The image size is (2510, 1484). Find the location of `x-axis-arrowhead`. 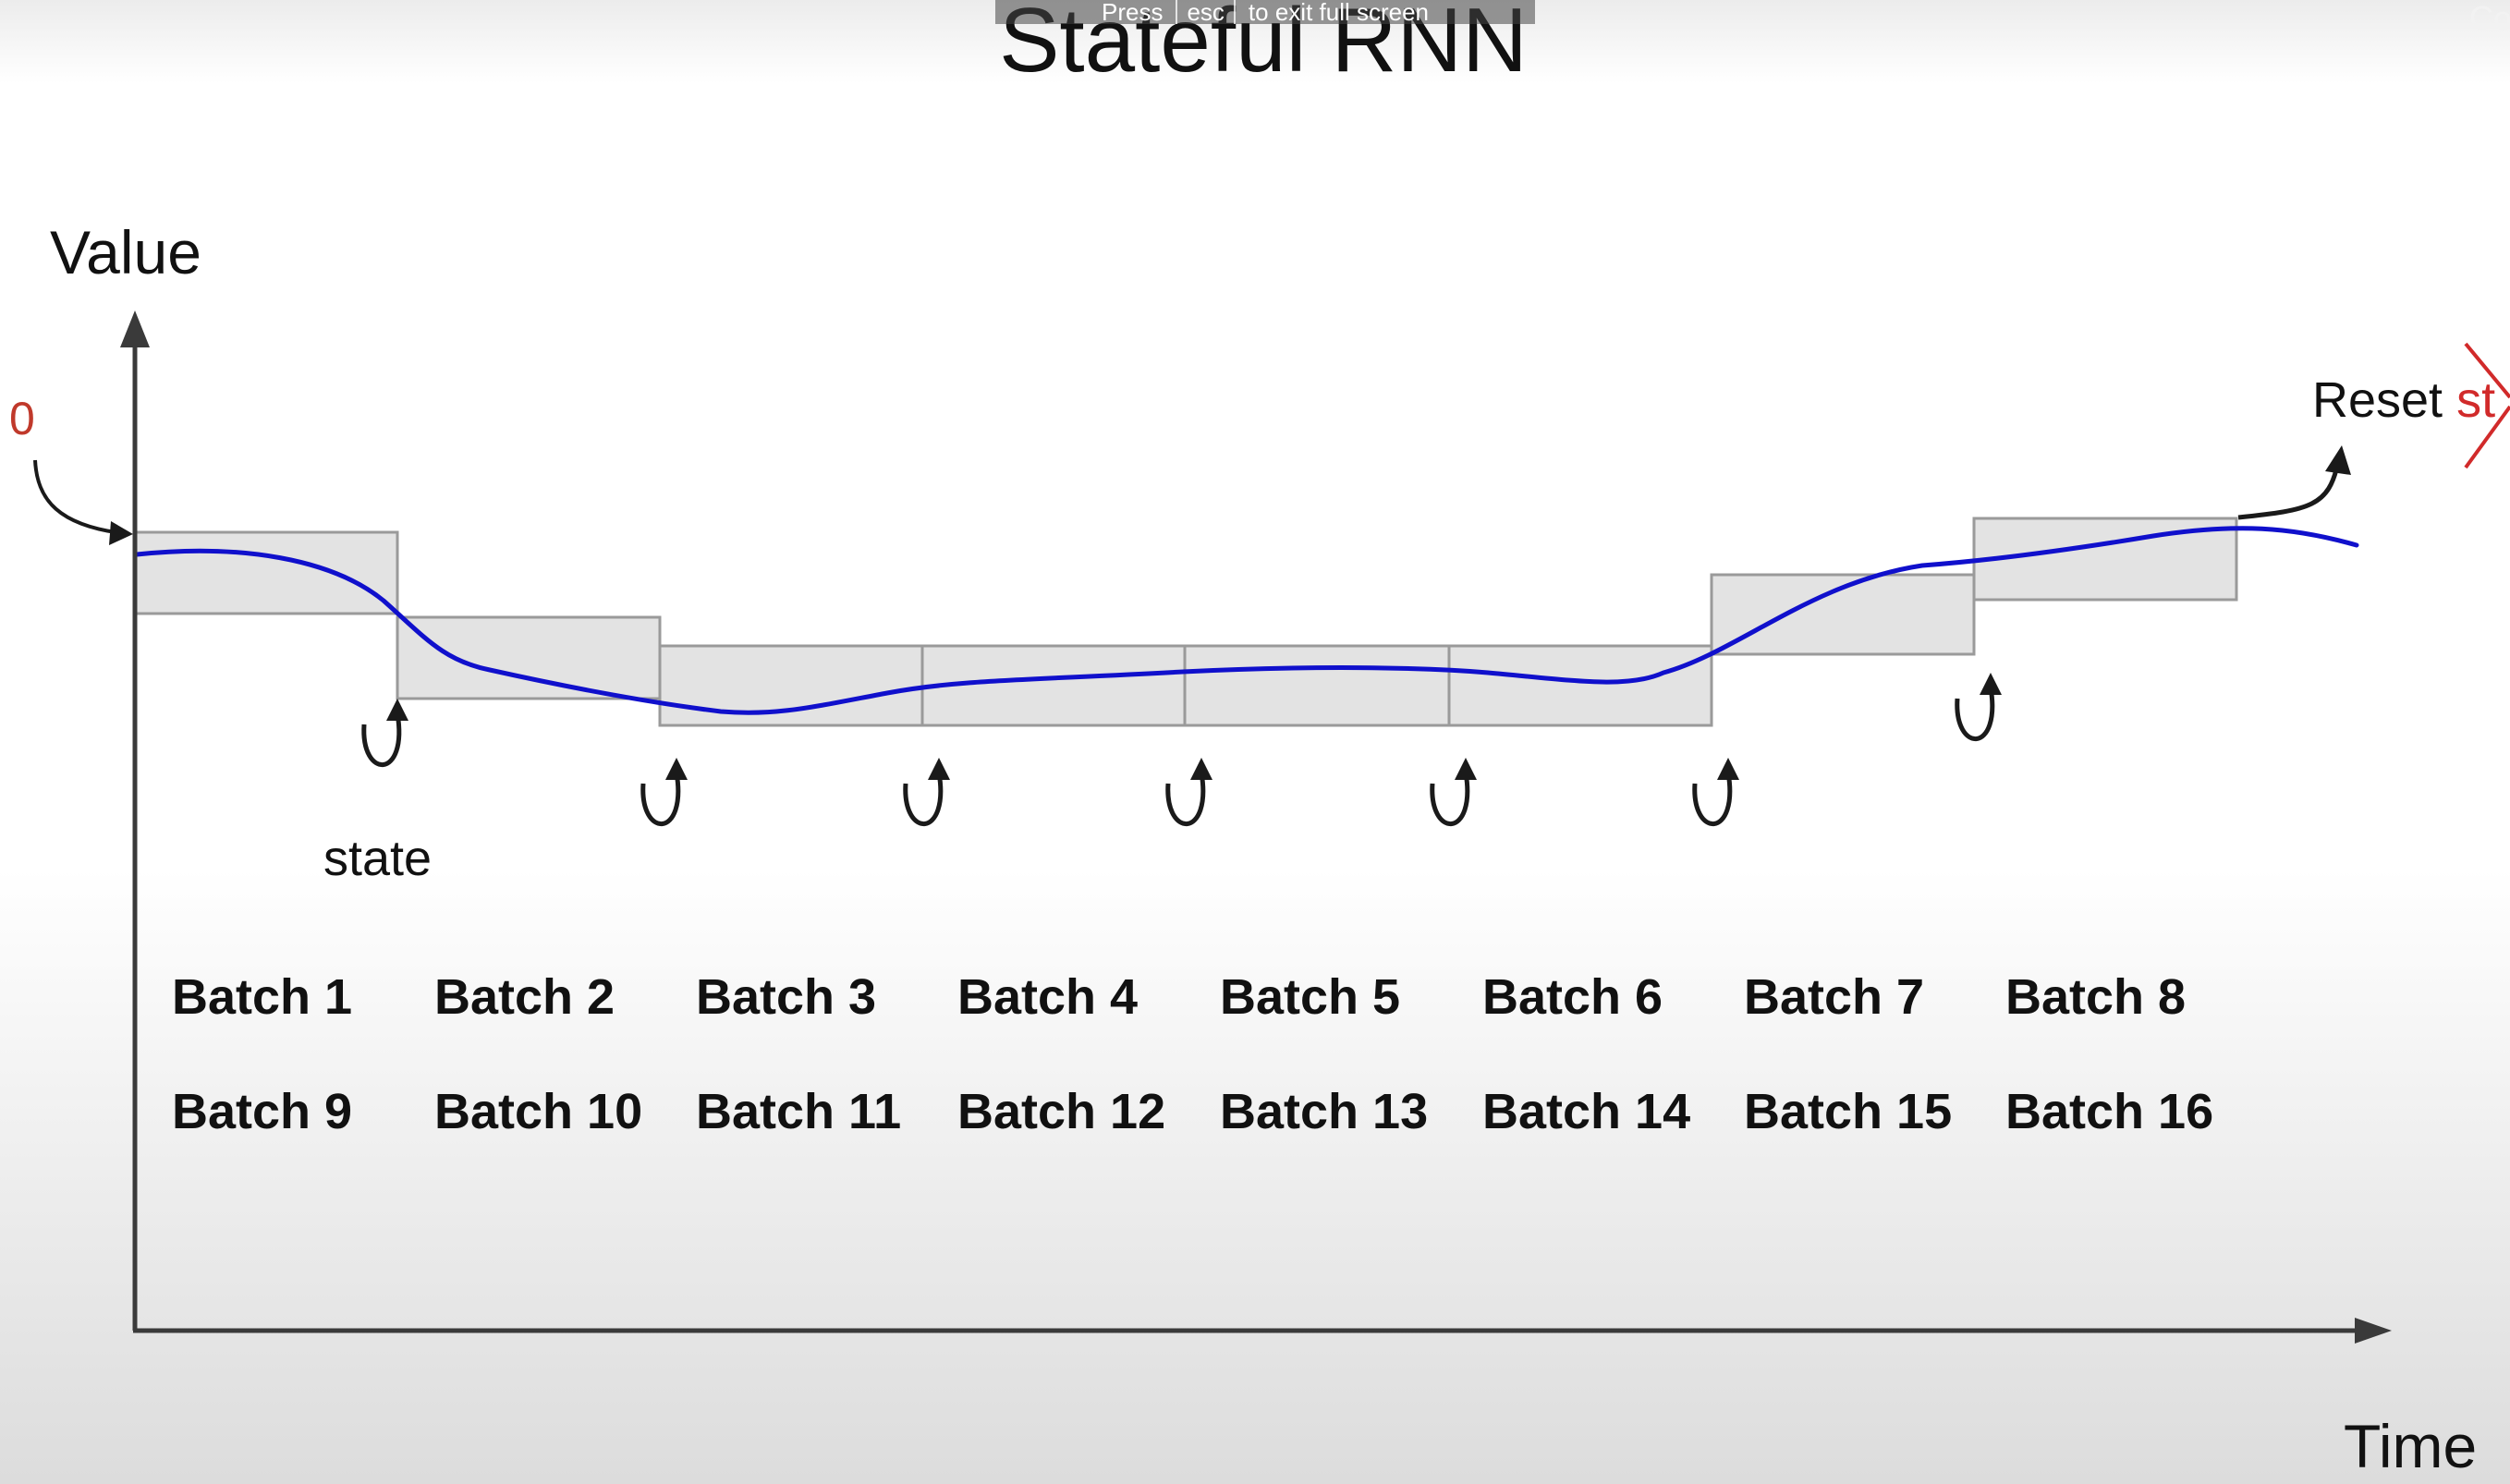

x-axis-arrowhead is located at coordinates (2373, 1331).